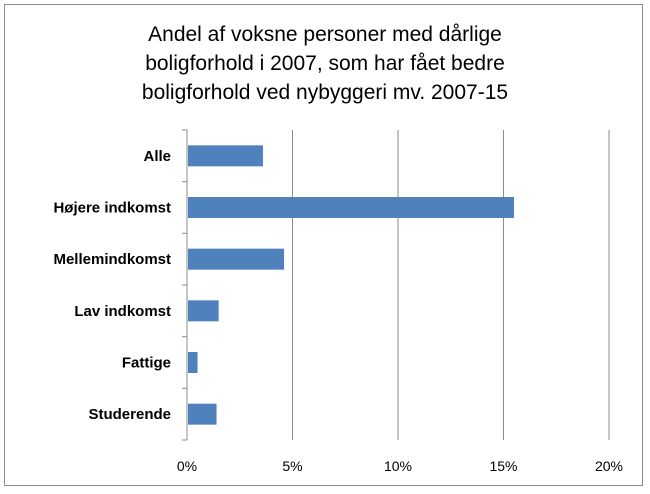 The image size is (650, 494). What do you see at coordinates (187, 466) in the screenshot?
I see `x-tick-label-0: 0%` at bounding box center [187, 466].